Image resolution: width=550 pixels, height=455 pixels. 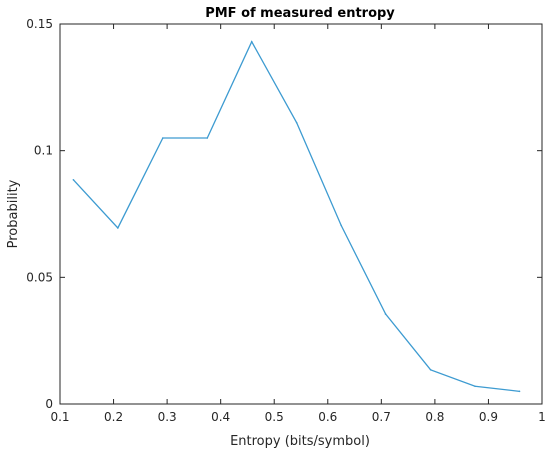 What do you see at coordinates (381, 417) in the screenshot?
I see `x-tick-label: 0.7` at bounding box center [381, 417].